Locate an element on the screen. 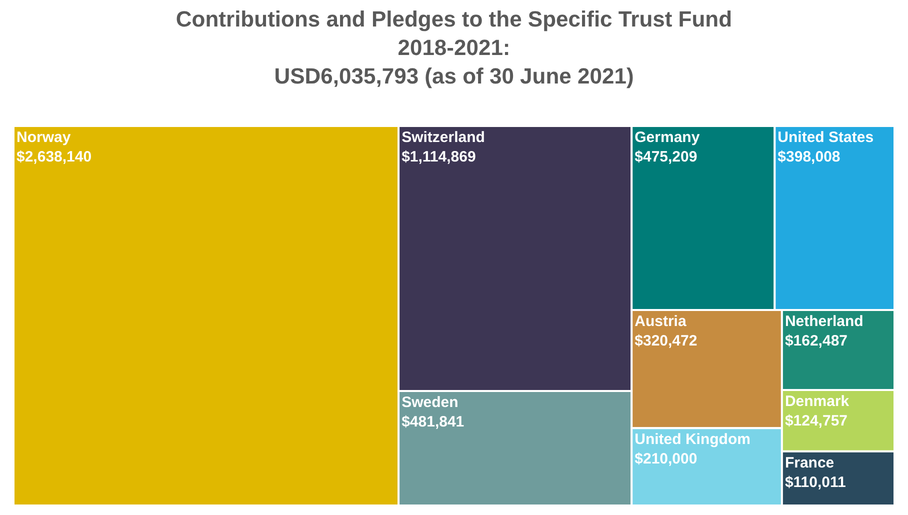 The height and width of the screenshot is (515, 908). data-label: $110,011 is located at coordinates (815, 482).